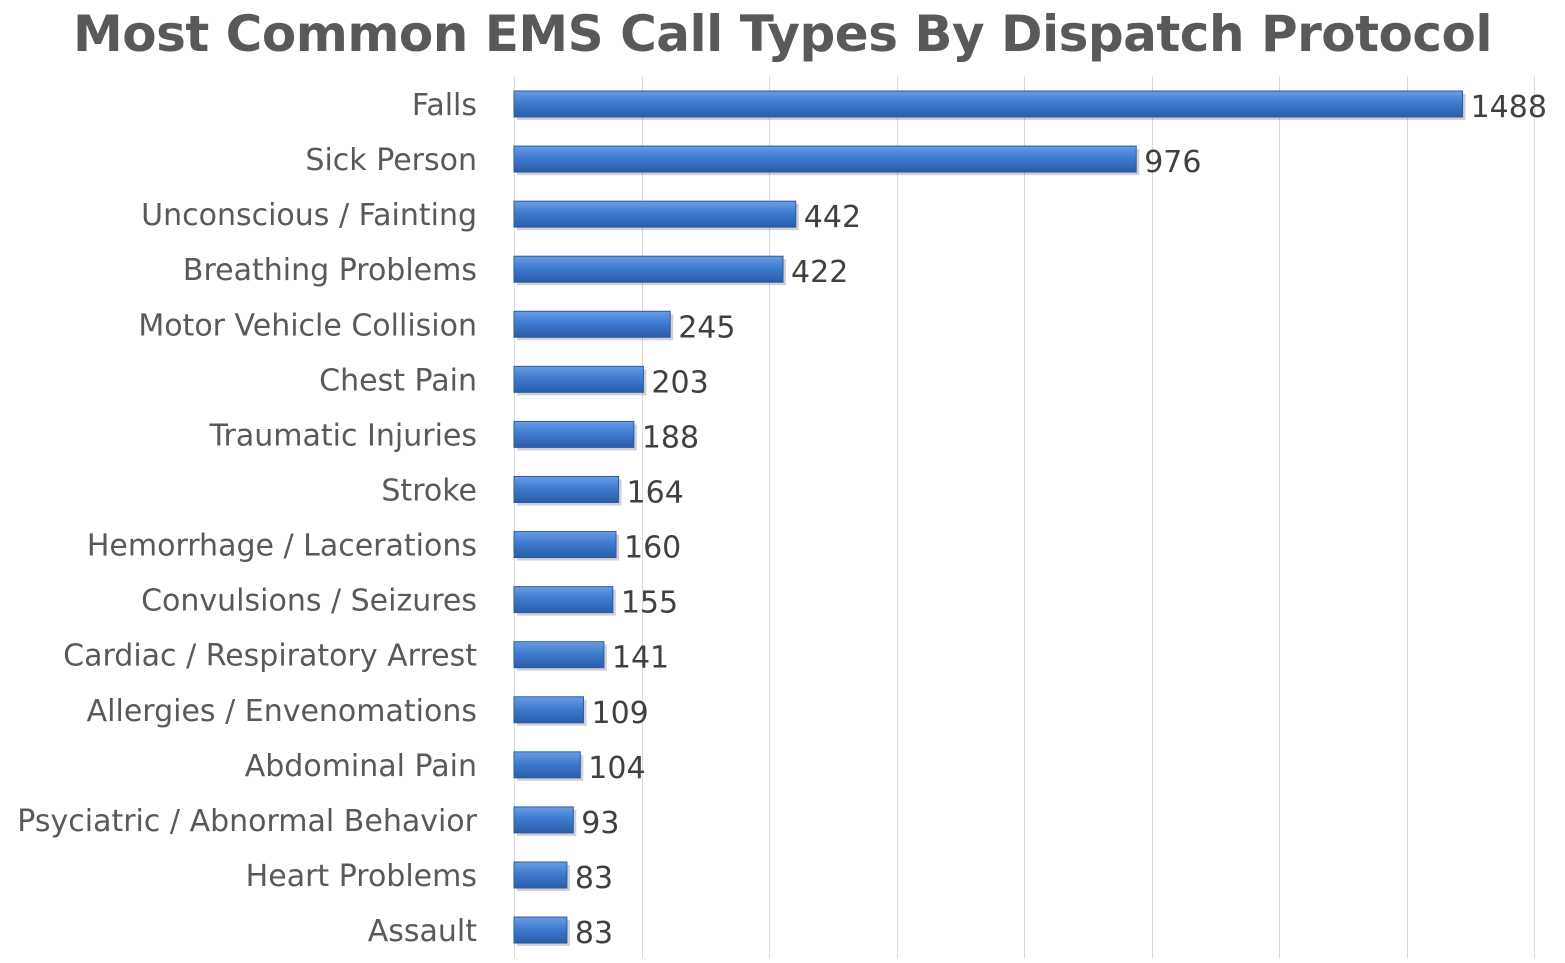 Image resolution: width=1565 pixels, height=963 pixels. What do you see at coordinates (619, 713) in the screenshot?
I see `data-label: 109` at bounding box center [619, 713].